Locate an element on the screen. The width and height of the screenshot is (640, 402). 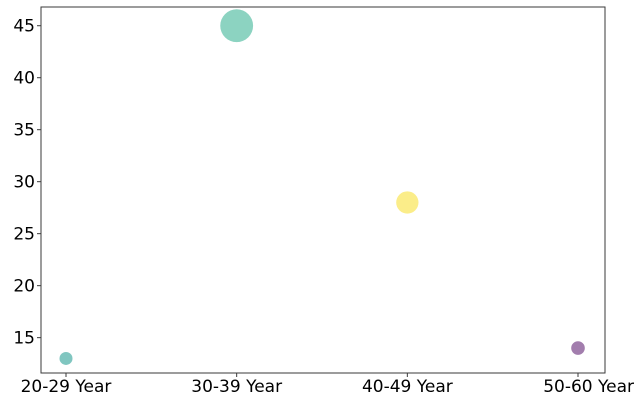
x-tick-label: 30-39 Year is located at coordinates (236, 387).